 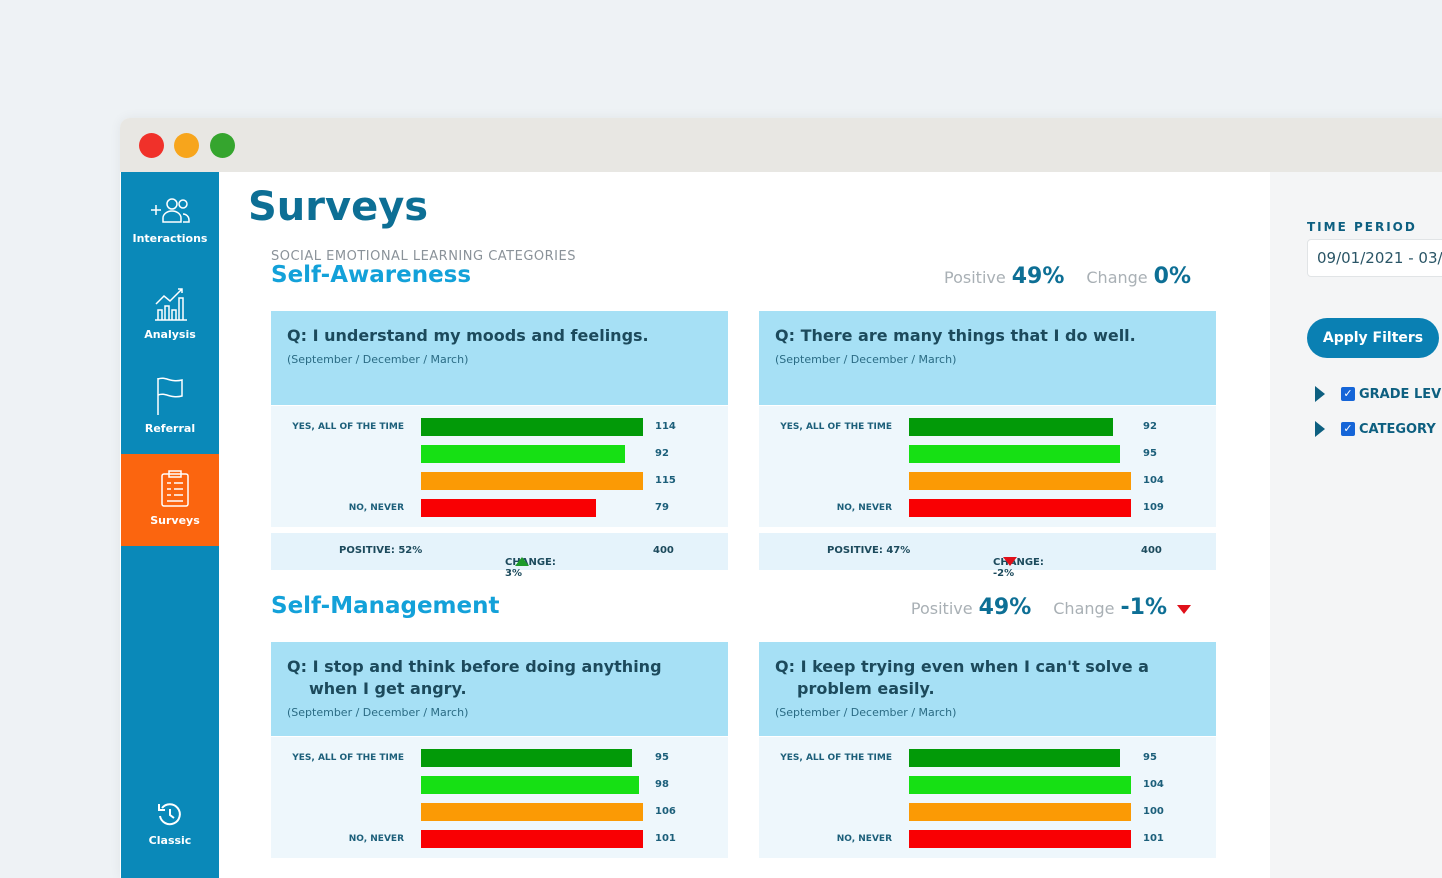 I want to click on card-positive: POSITIVE: 52%, so click(x=381, y=550).